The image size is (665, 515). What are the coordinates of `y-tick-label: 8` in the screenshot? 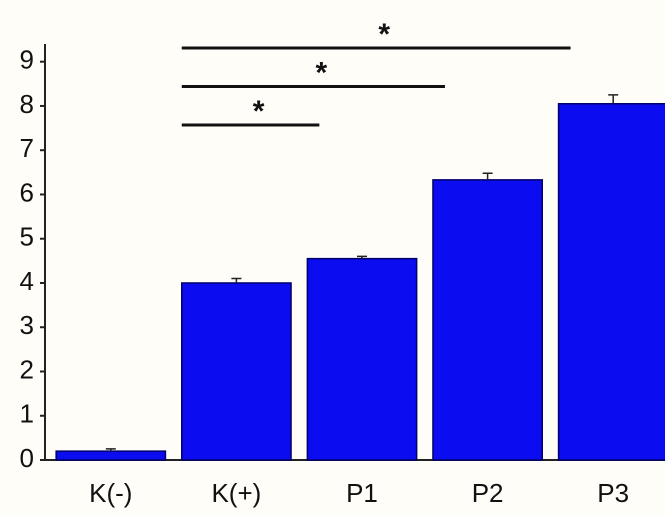 It's located at (27, 104).